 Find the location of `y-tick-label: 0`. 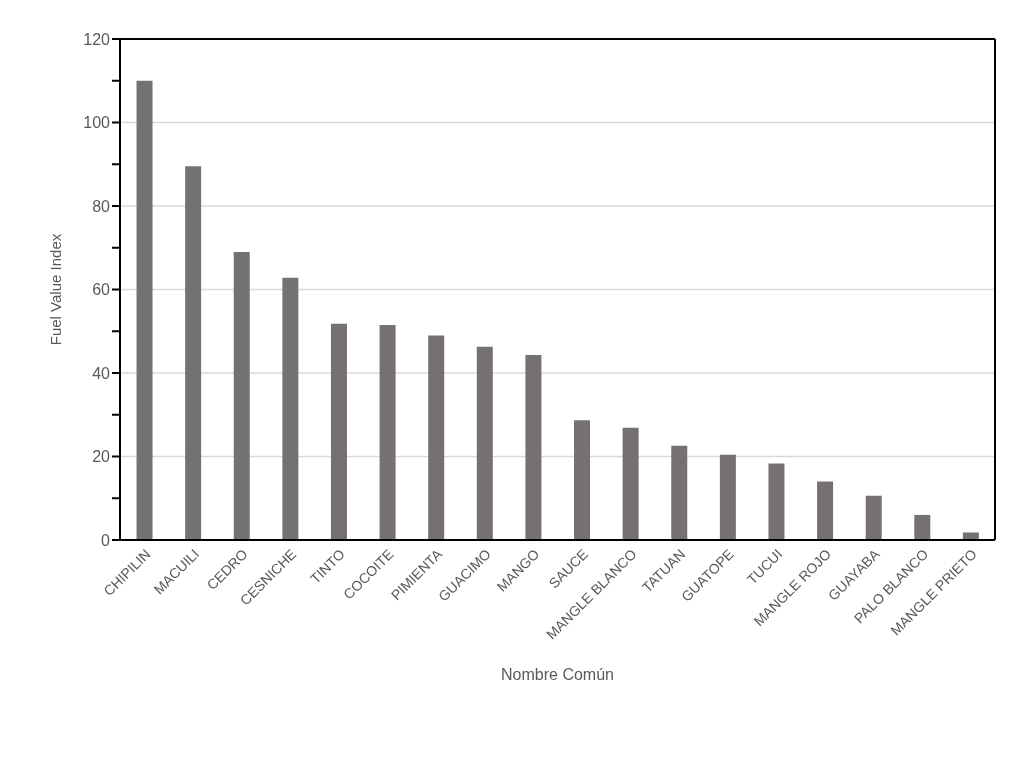

y-tick-label: 0 is located at coordinates (106, 540).